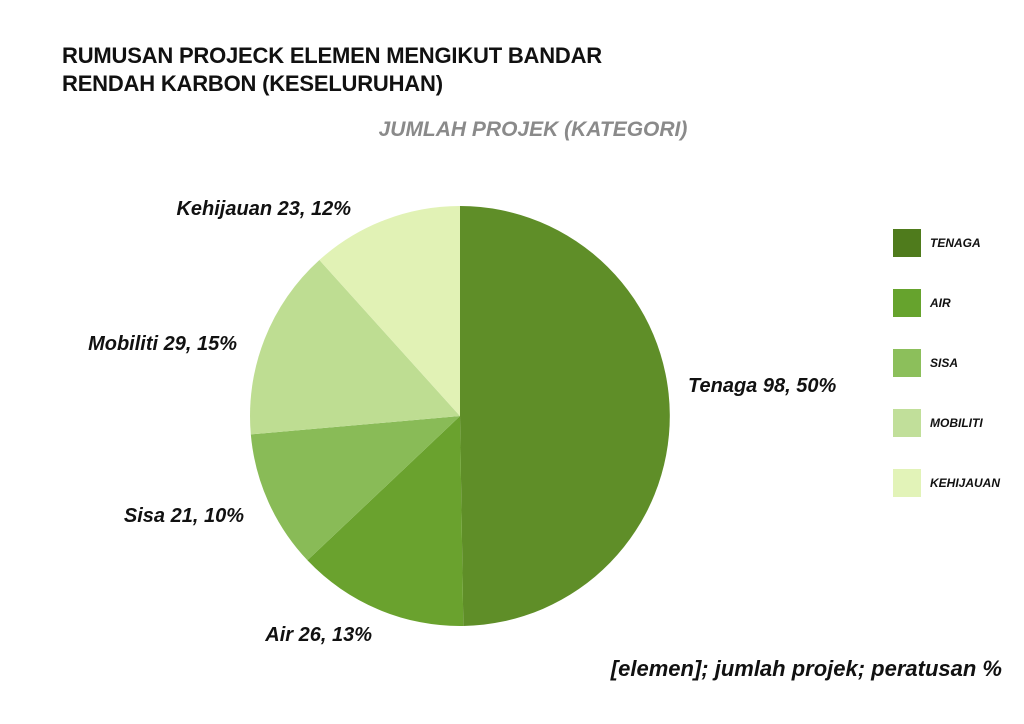  I want to click on pie-slice-mobiliti, so click(355, 347).